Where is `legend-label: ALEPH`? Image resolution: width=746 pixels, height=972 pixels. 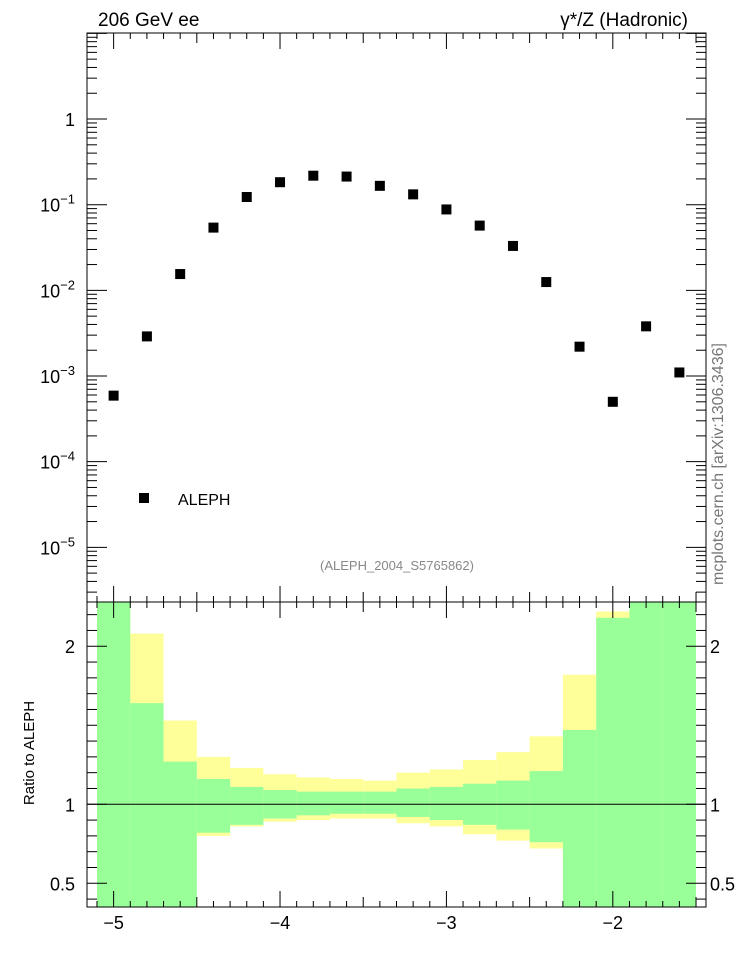 legend-label: ALEPH is located at coordinates (204, 500).